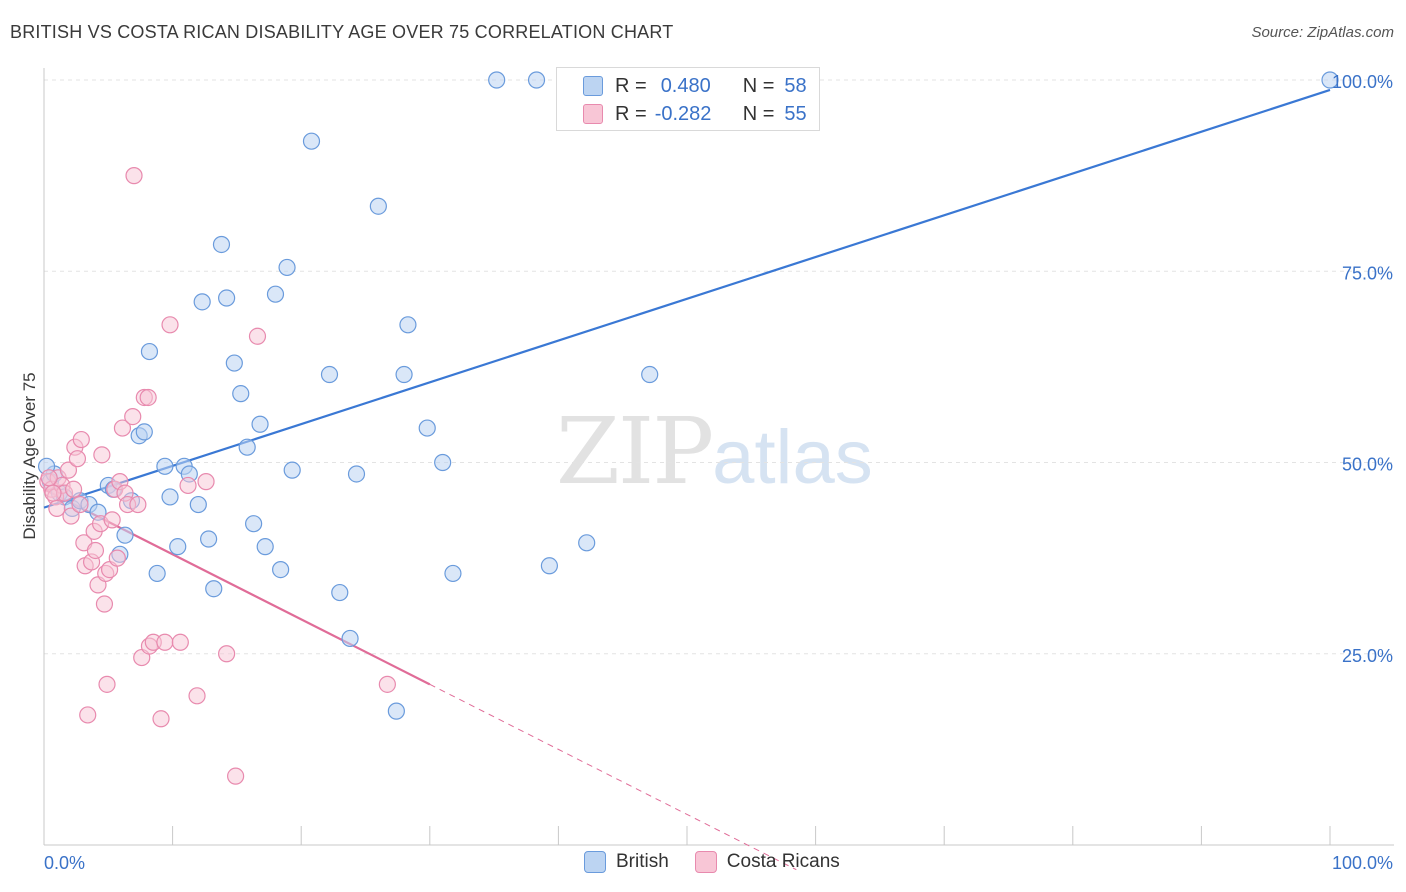 Image resolution: width=1406 pixels, height=892 pixels. I want to click on series-legend-costa: Costa Ricans, so click(767, 862).